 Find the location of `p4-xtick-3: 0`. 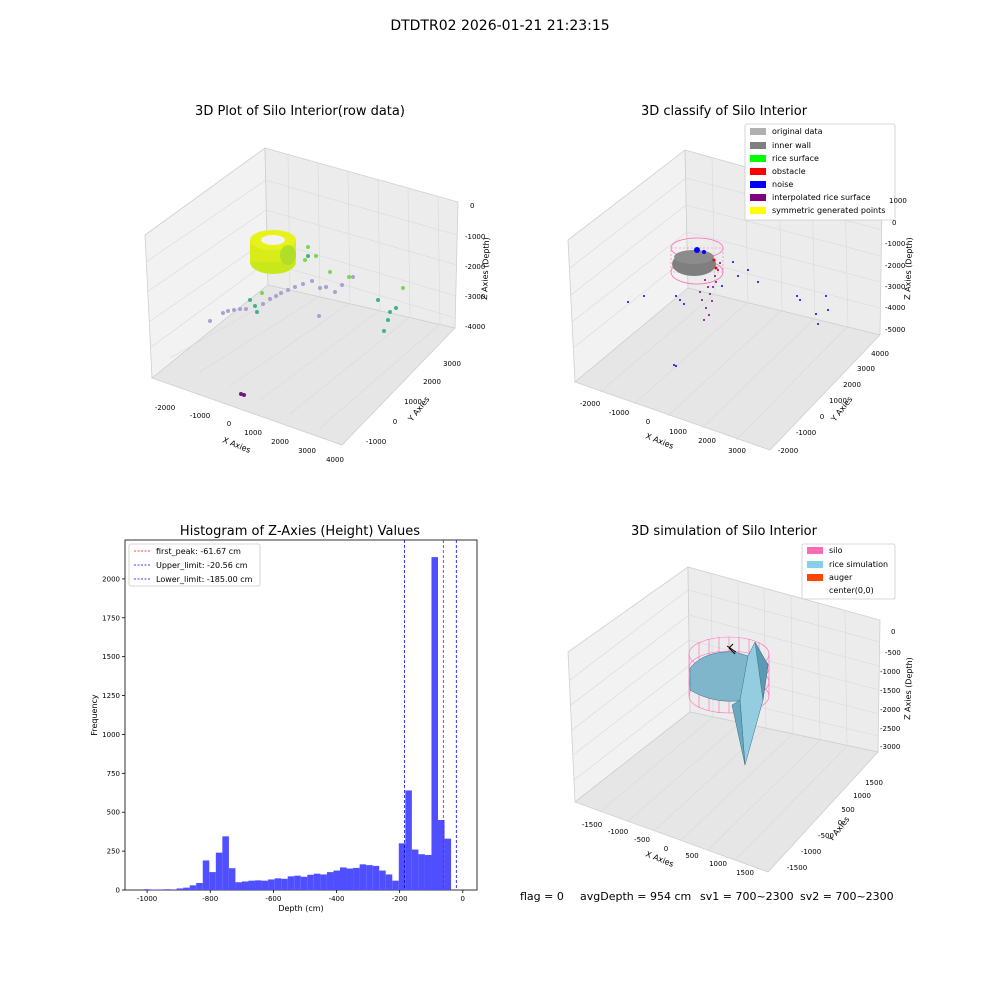

p4-xtick-3: 0 is located at coordinates (666, 849).